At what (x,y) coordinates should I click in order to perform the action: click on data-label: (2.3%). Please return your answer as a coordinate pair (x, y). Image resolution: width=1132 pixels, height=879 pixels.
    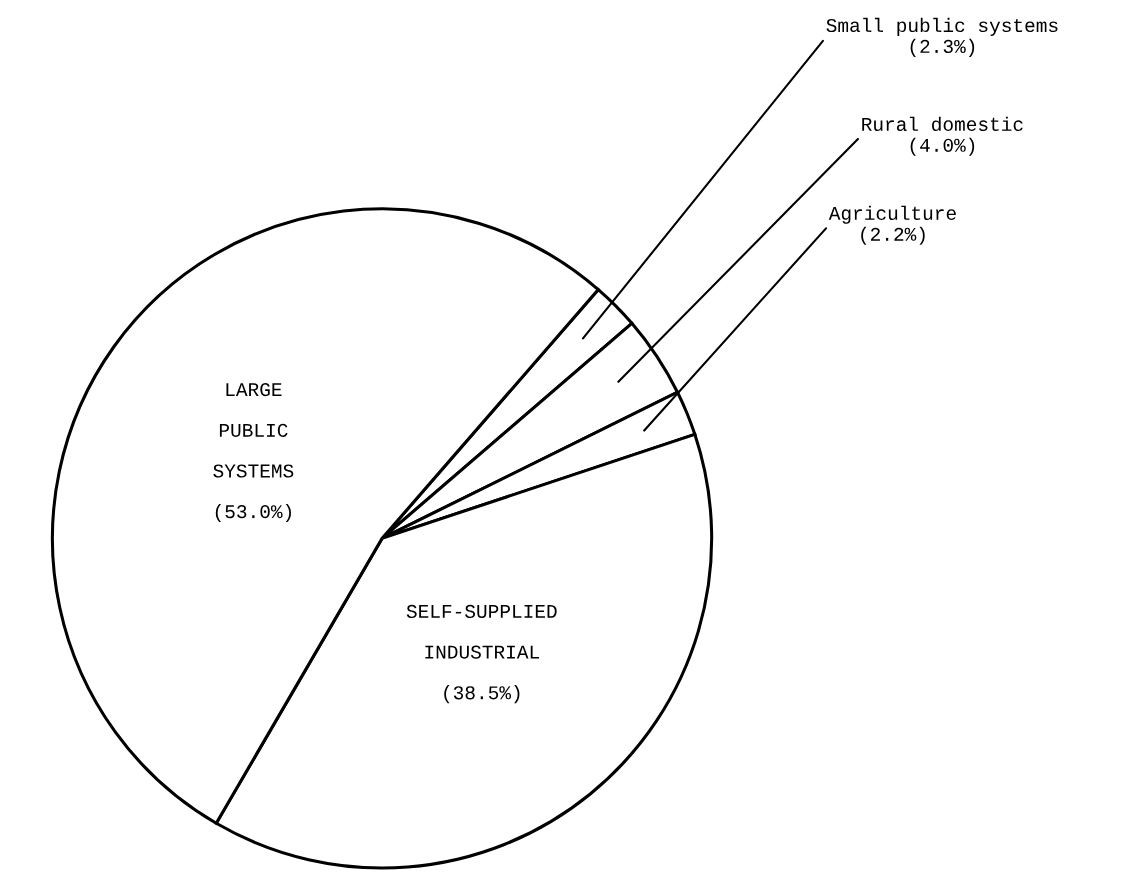
    Looking at the image, I should click on (942, 47).